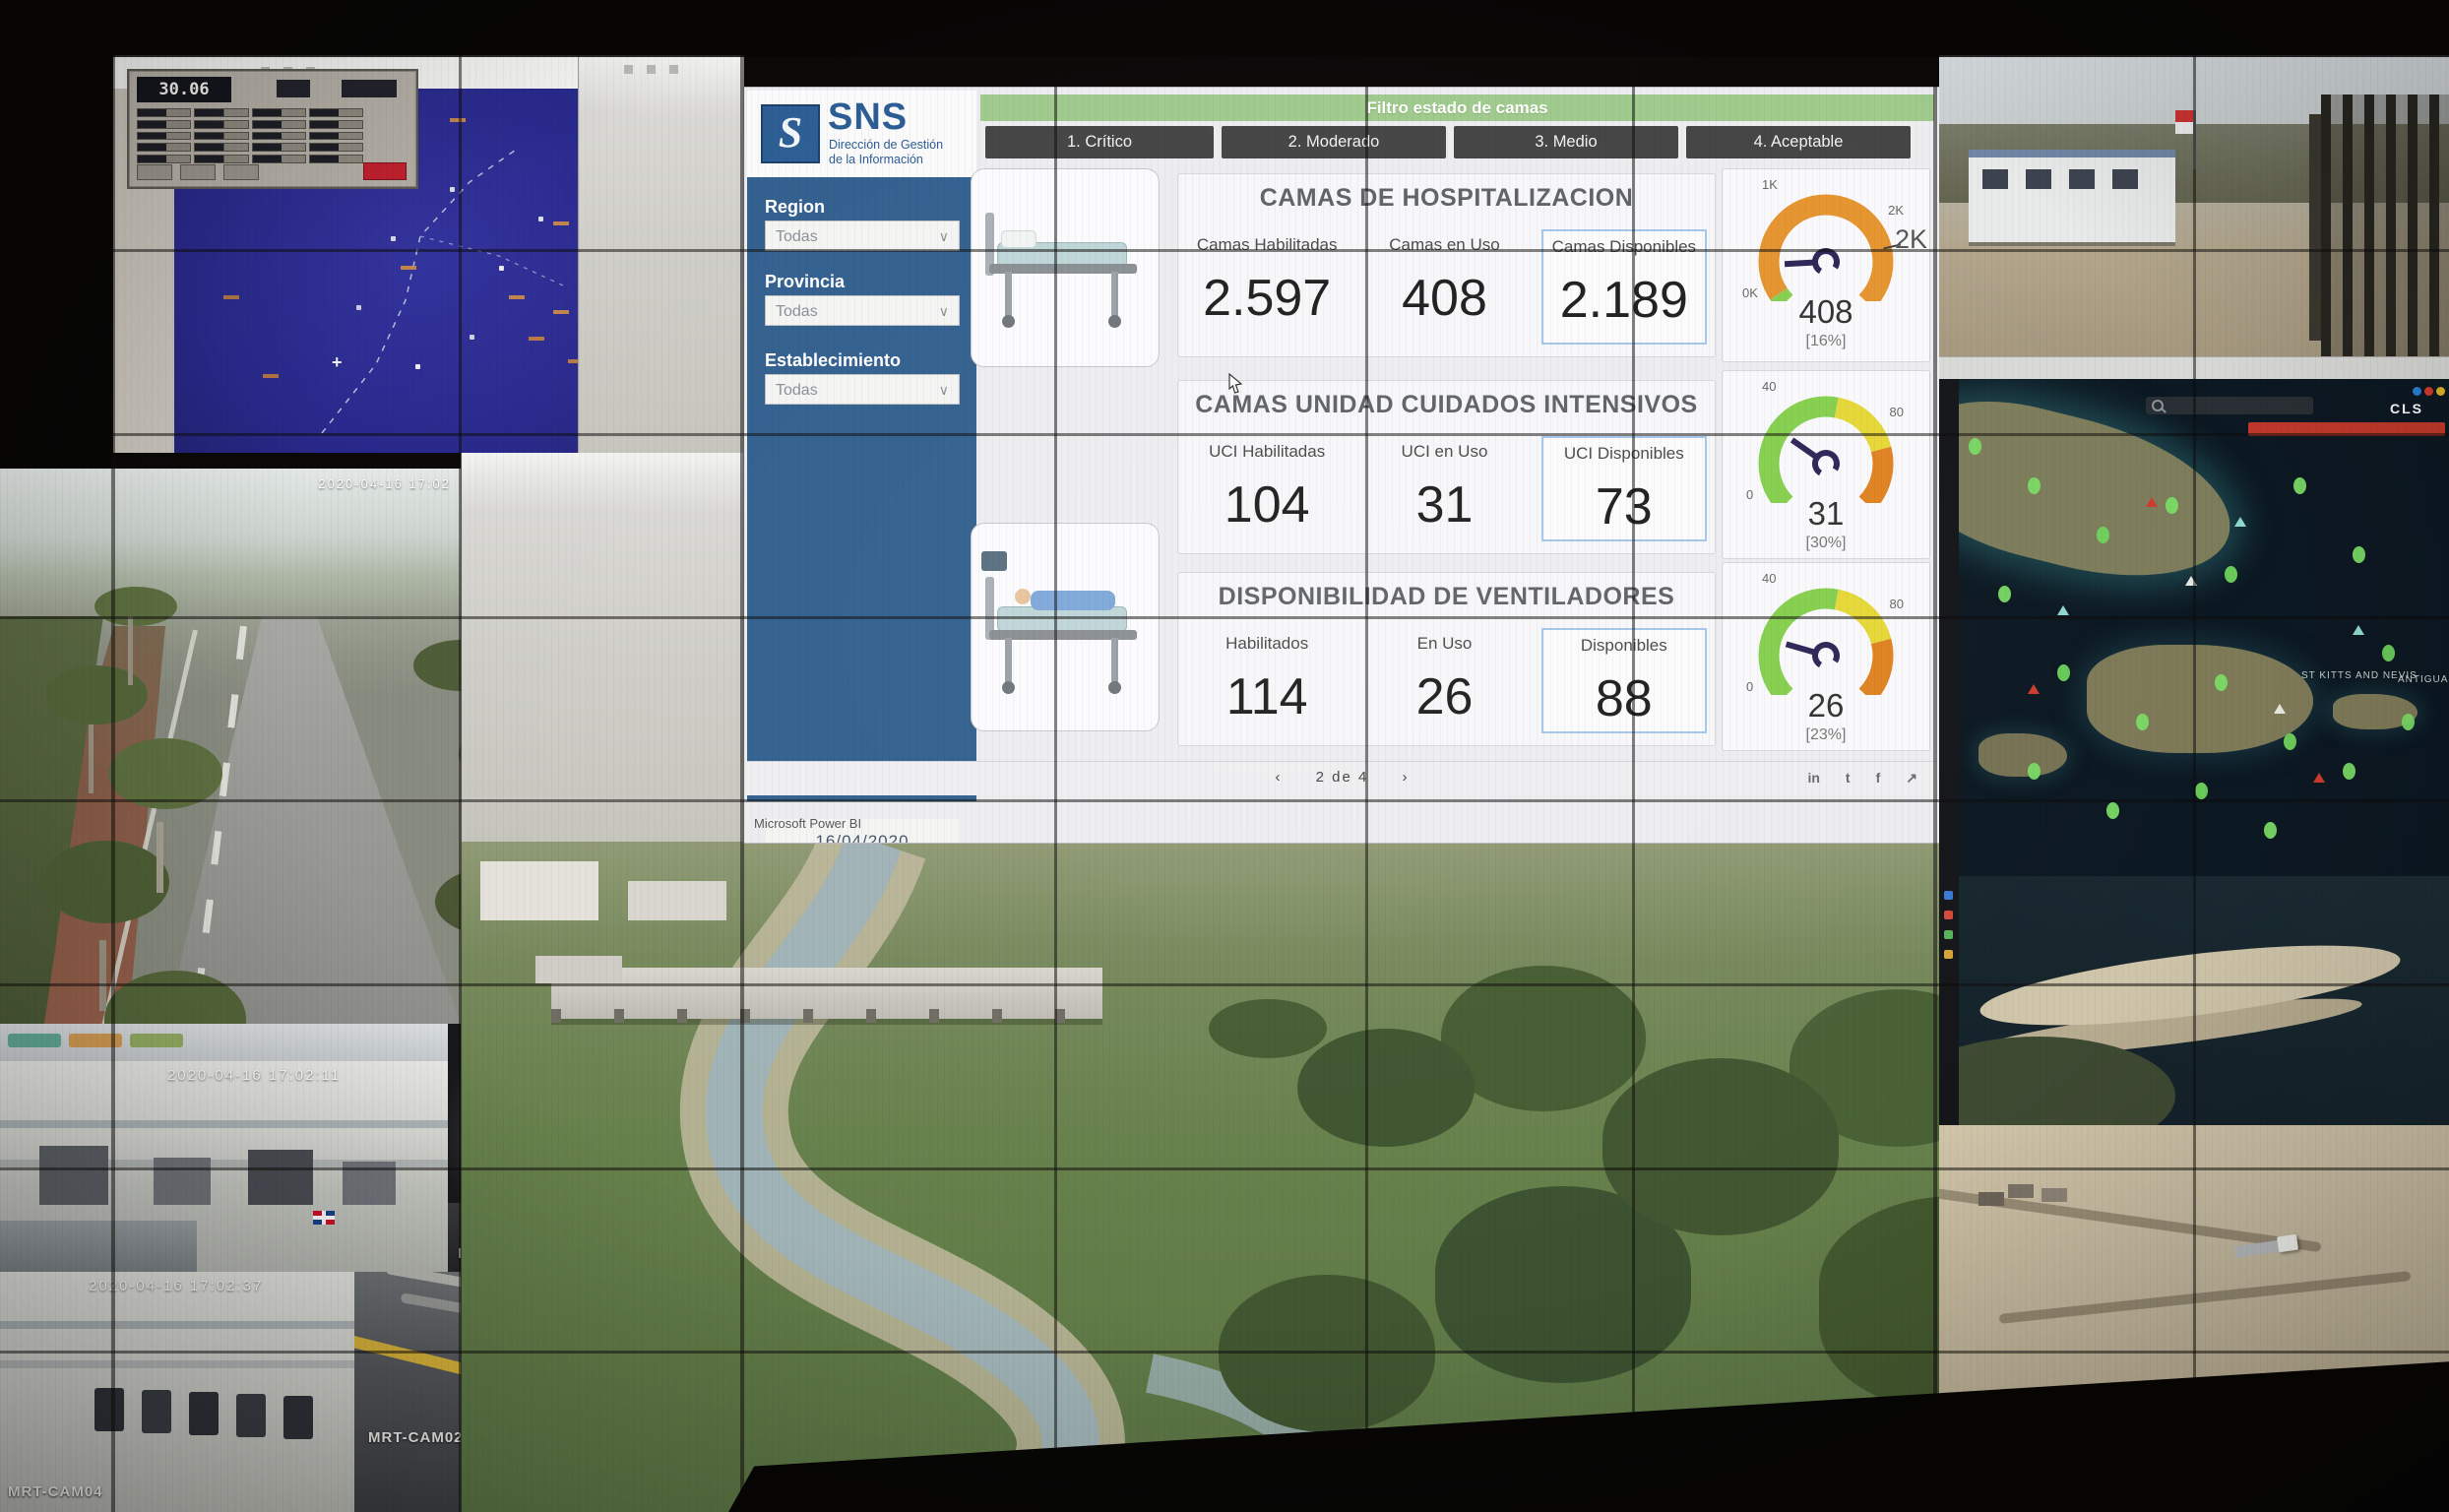 This screenshot has height=1512, width=2449. What do you see at coordinates (2423, 679) in the screenshot?
I see `map-label-antigua: ANTIGUA` at bounding box center [2423, 679].